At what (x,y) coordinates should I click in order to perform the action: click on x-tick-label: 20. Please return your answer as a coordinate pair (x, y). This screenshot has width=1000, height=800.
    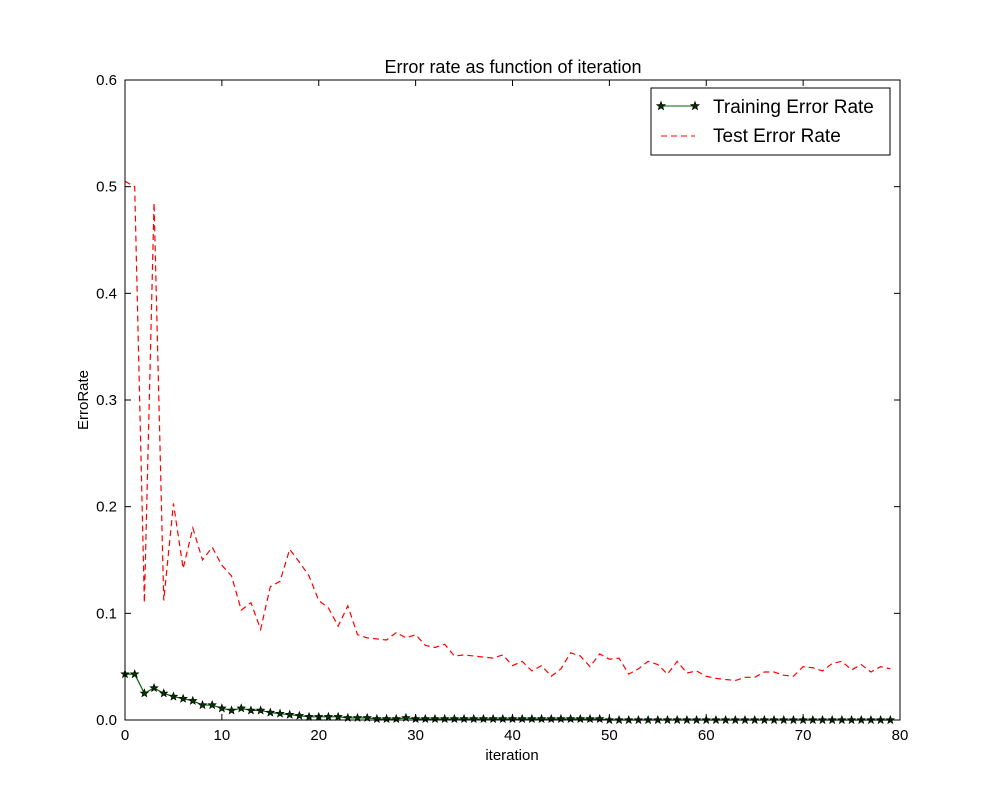
    Looking at the image, I should click on (318, 735).